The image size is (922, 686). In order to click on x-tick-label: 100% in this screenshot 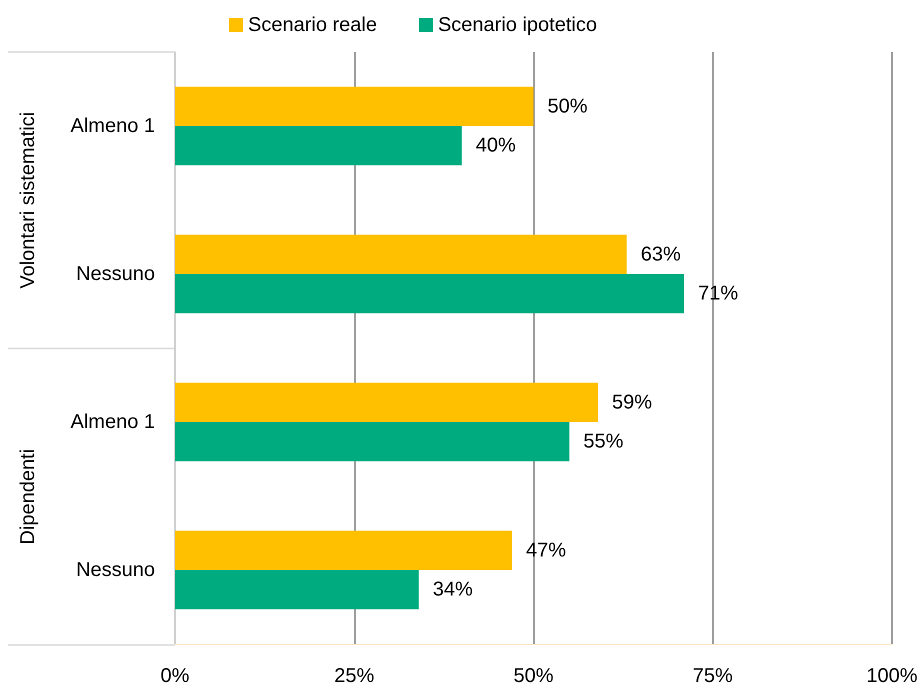, I will do `click(892, 675)`.